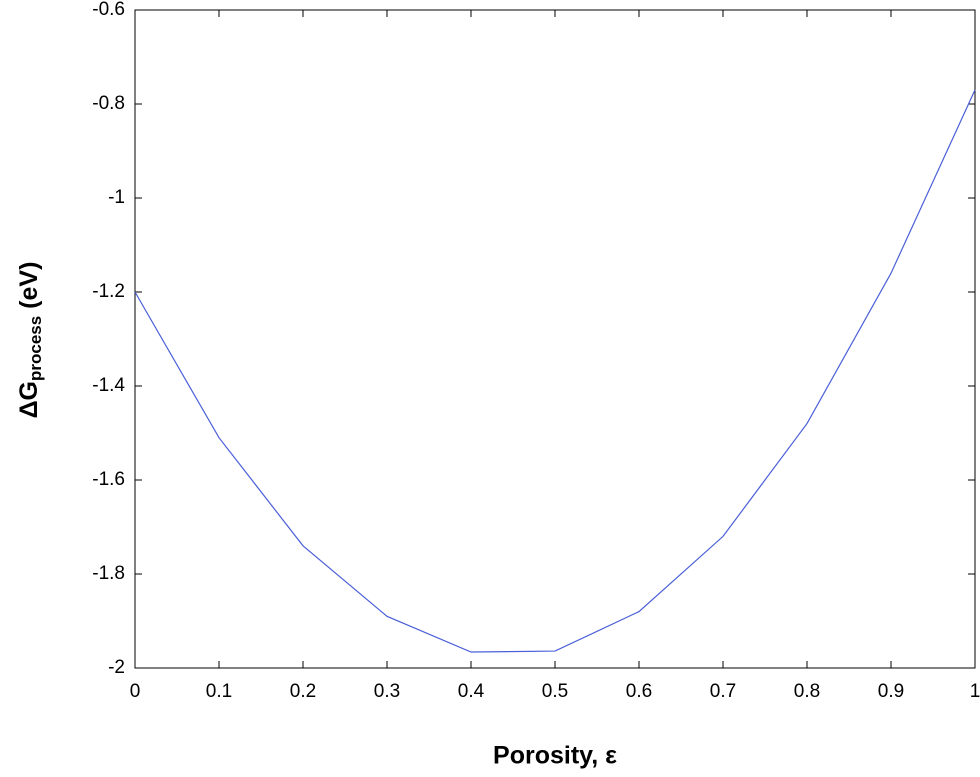  What do you see at coordinates (639, 691) in the screenshot?
I see `x-tick-label: 0.6` at bounding box center [639, 691].